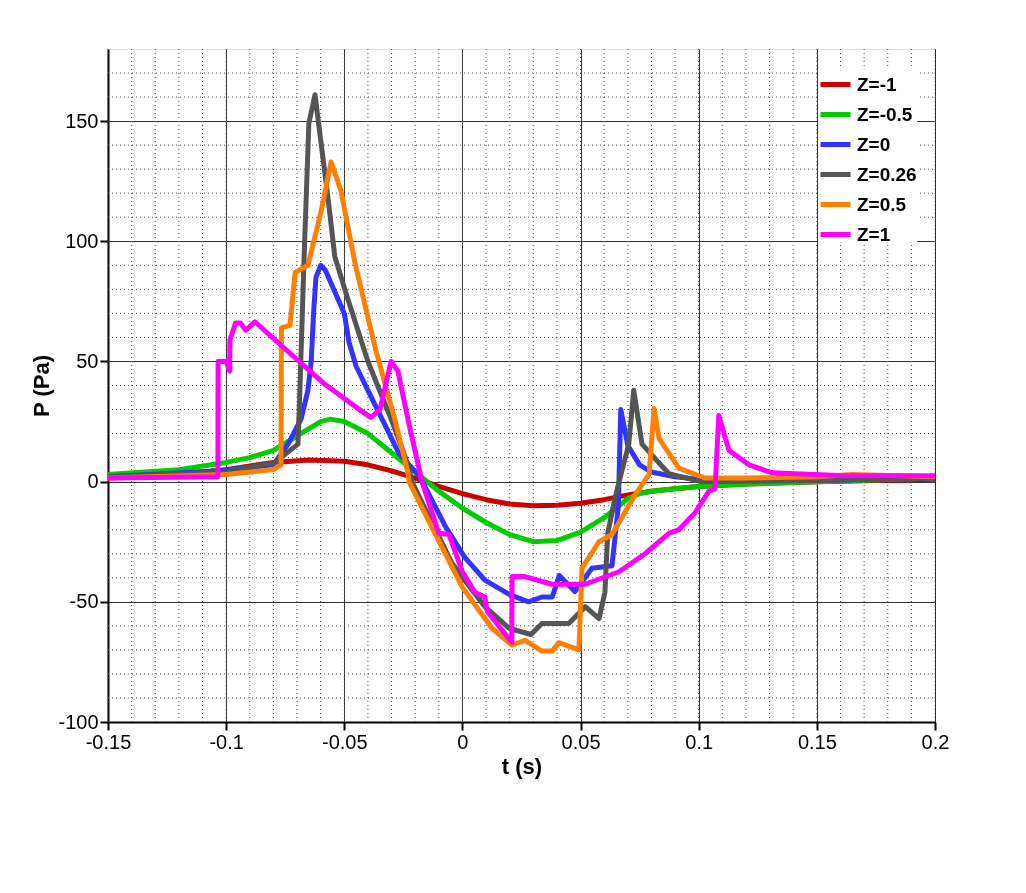 The width and height of the screenshot is (1026, 893). What do you see at coordinates (82, 240) in the screenshot?
I see `y-tick-label: 100` at bounding box center [82, 240].